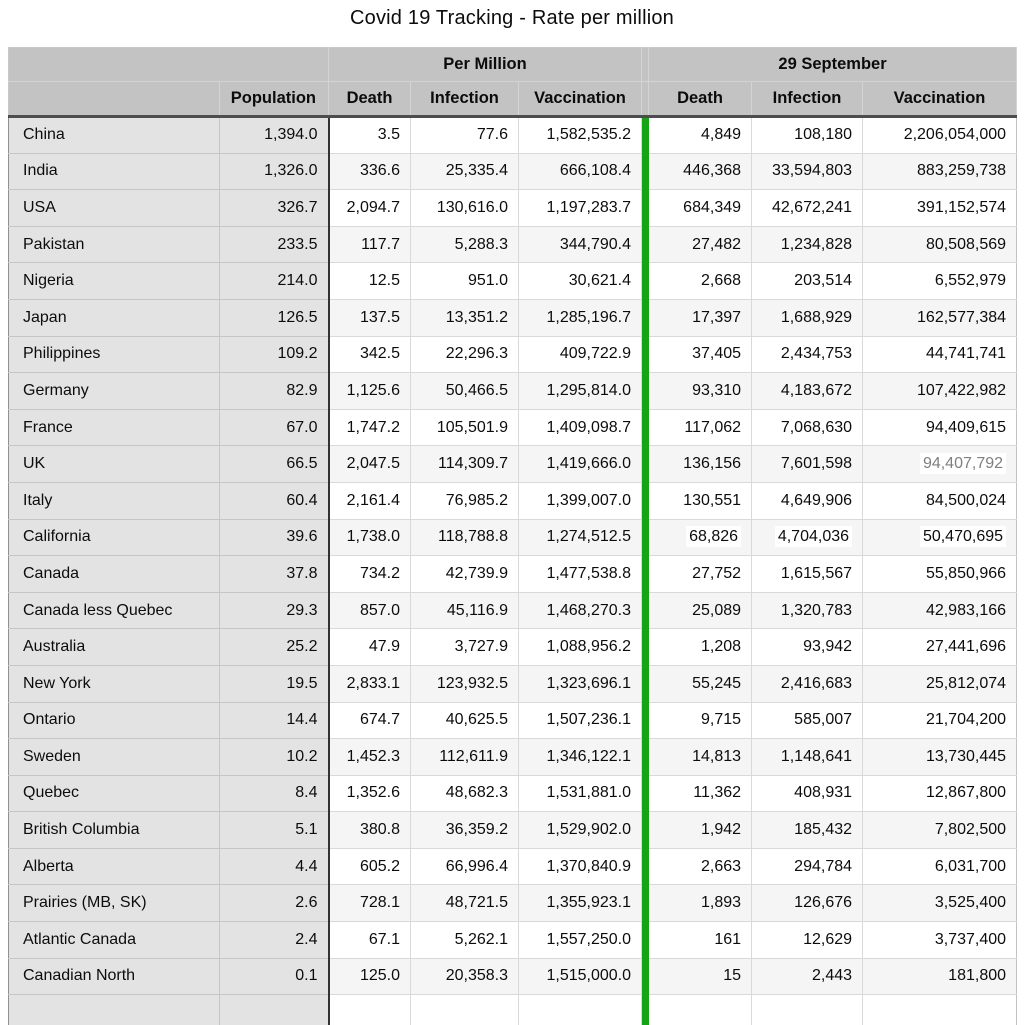 The width and height of the screenshot is (1024, 1025). I want to click on cell-pm_death: 2,047.5, so click(369, 464).